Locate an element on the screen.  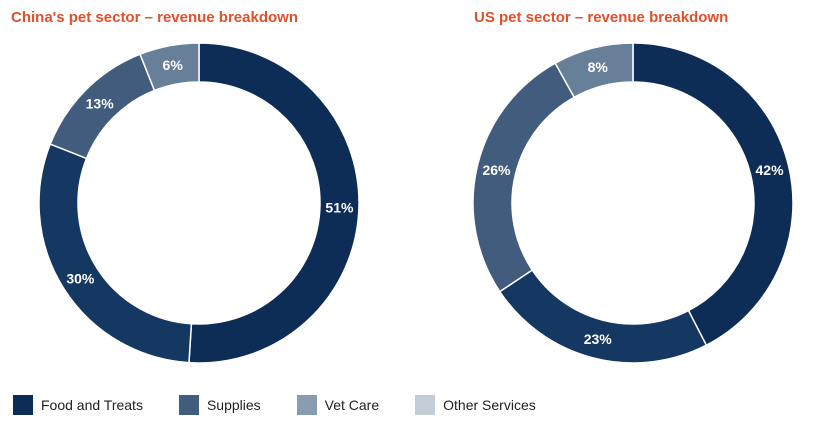
us-value-label-food-and-treats: 42% is located at coordinates (770, 170).